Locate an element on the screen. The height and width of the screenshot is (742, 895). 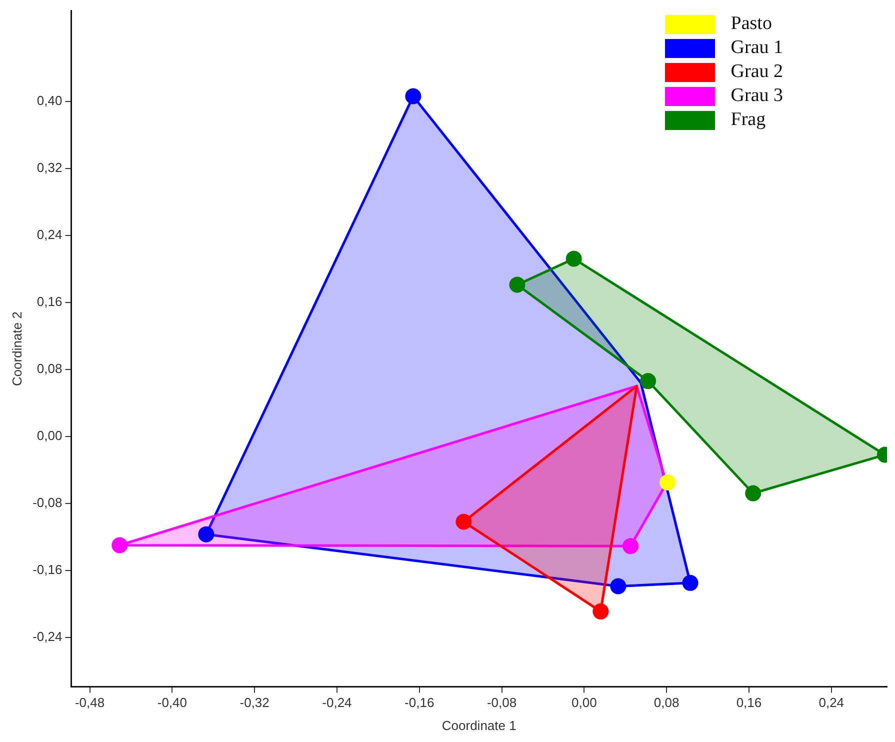
y-tick-label: -0,24 is located at coordinates (47, 636).